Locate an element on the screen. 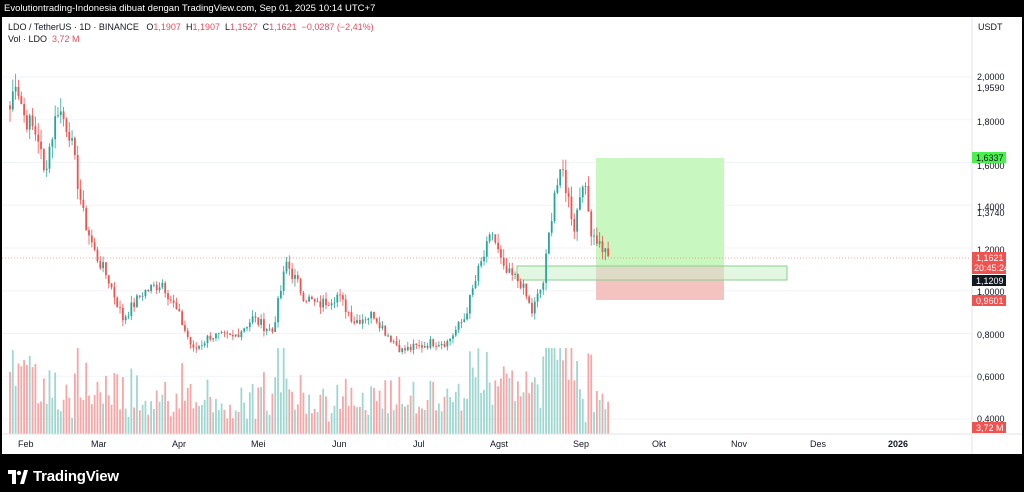 The height and width of the screenshot is (492, 1024). last-price-text: 1,1621 is located at coordinates (990, 258).